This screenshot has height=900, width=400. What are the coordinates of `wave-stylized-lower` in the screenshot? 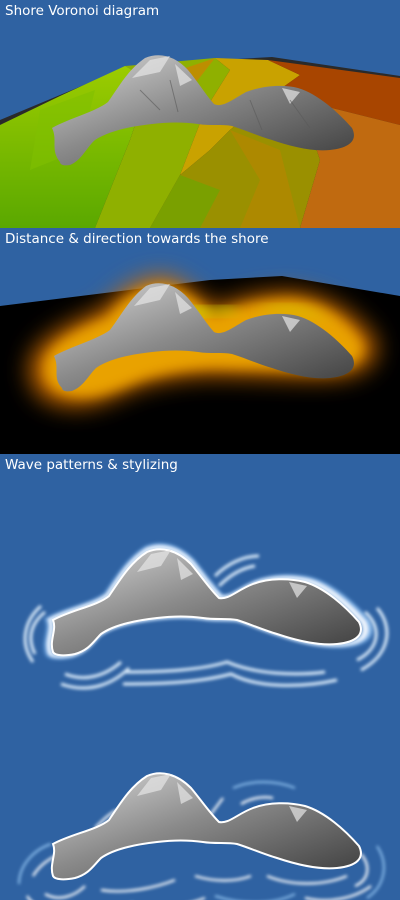 It's located at (201, 836).